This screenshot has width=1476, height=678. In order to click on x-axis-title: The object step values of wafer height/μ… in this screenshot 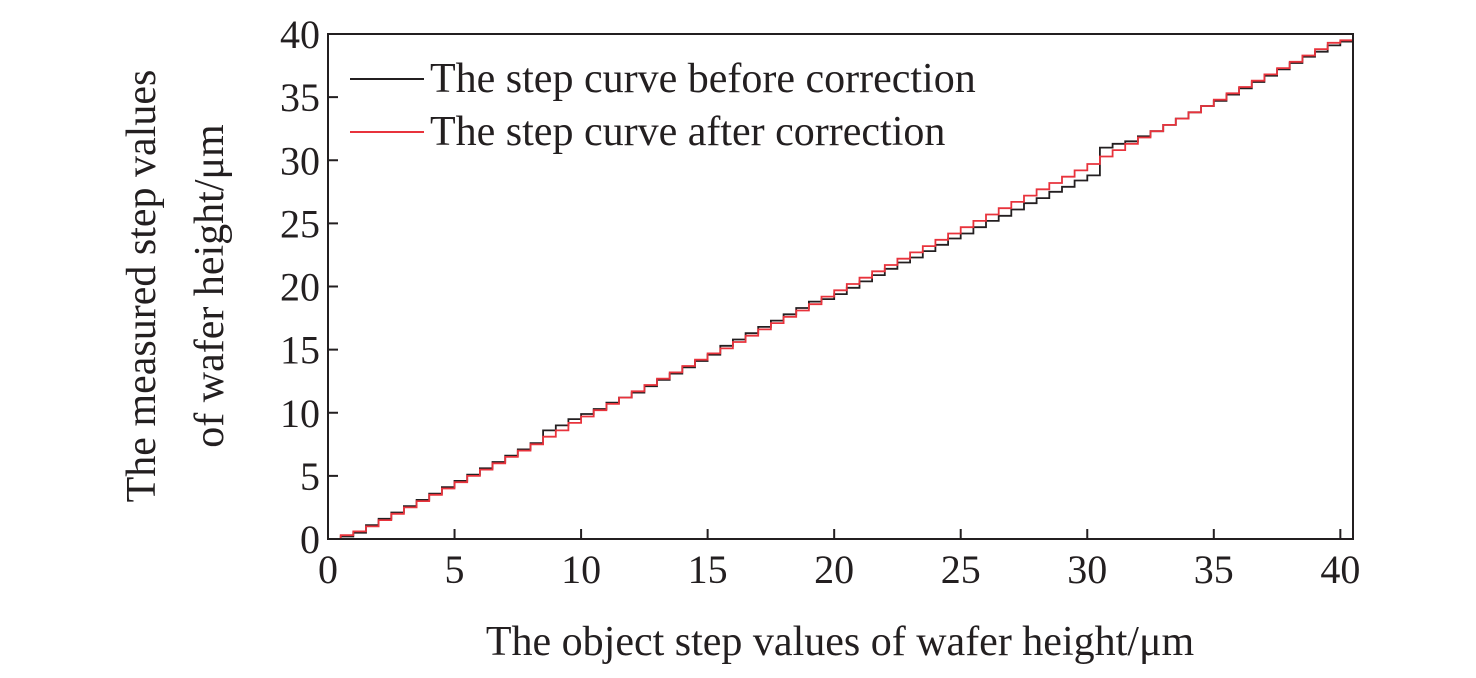, I will do `click(840, 642)`.